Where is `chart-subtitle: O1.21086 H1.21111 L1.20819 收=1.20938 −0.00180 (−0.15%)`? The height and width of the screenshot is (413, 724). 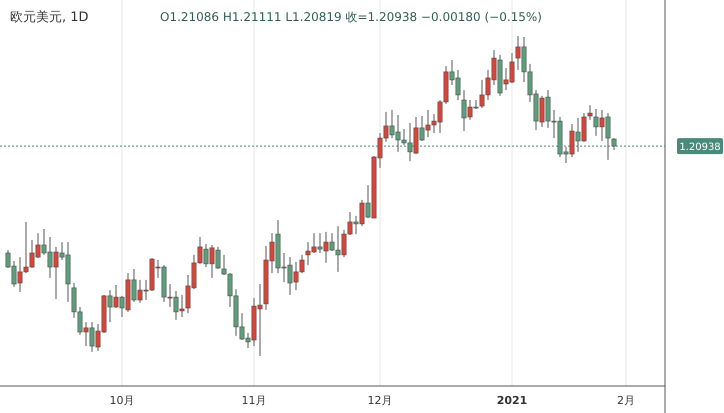 chart-subtitle: O1.21086 H1.21111 L1.20819 收=1.20938 −0.00180 (−0.15%) is located at coordinates (351, 17).